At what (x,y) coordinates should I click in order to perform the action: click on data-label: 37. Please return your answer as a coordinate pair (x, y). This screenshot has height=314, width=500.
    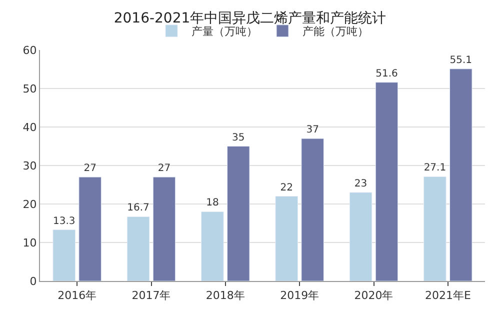
    Looking at the image, I should click on (312, 130).